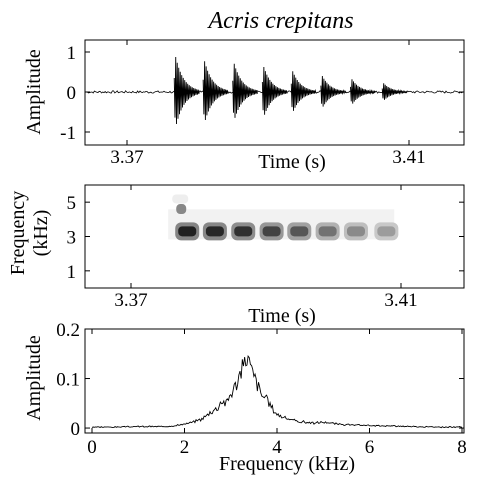 The image size is (485, 482). I want to click on spectrogram-xlabel: Time (s), so click(282, 316).